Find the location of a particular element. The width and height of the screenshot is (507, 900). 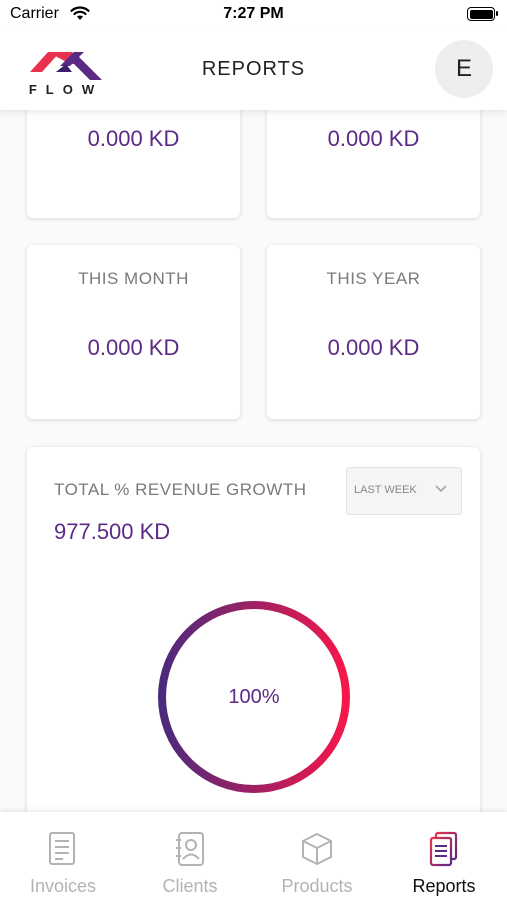

status-time: 7:27 PM is located at coordinates (253, 13).